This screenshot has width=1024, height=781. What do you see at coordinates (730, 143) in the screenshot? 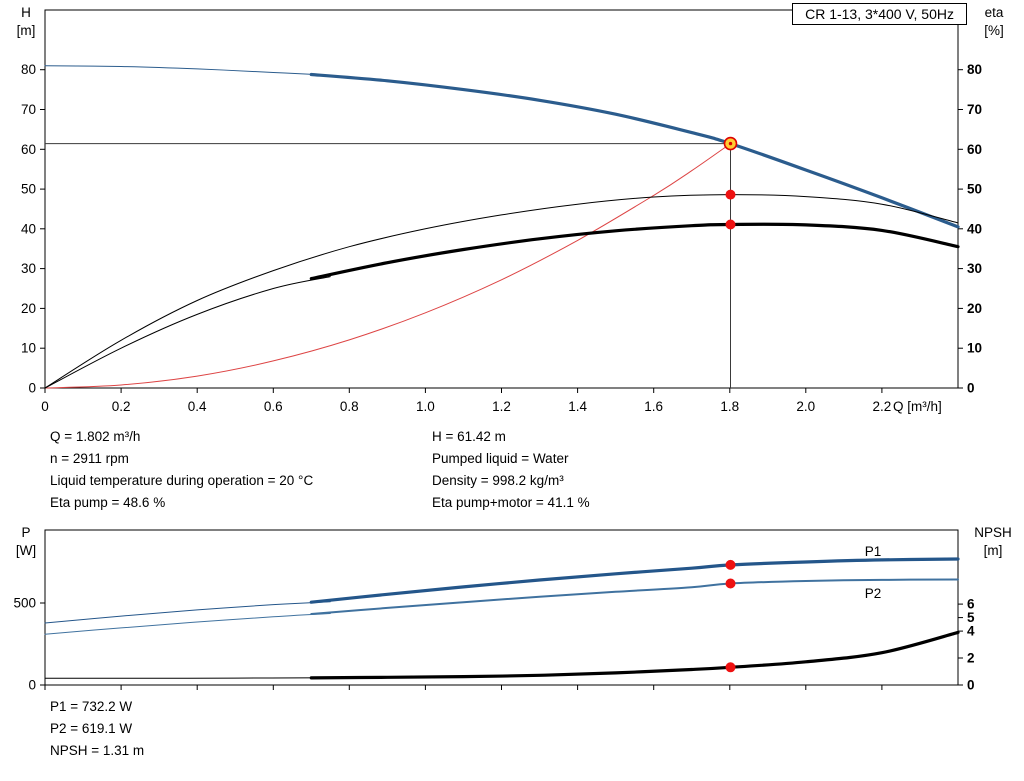
I see `duty-point-marker-center` at bounding box center [730, 143].